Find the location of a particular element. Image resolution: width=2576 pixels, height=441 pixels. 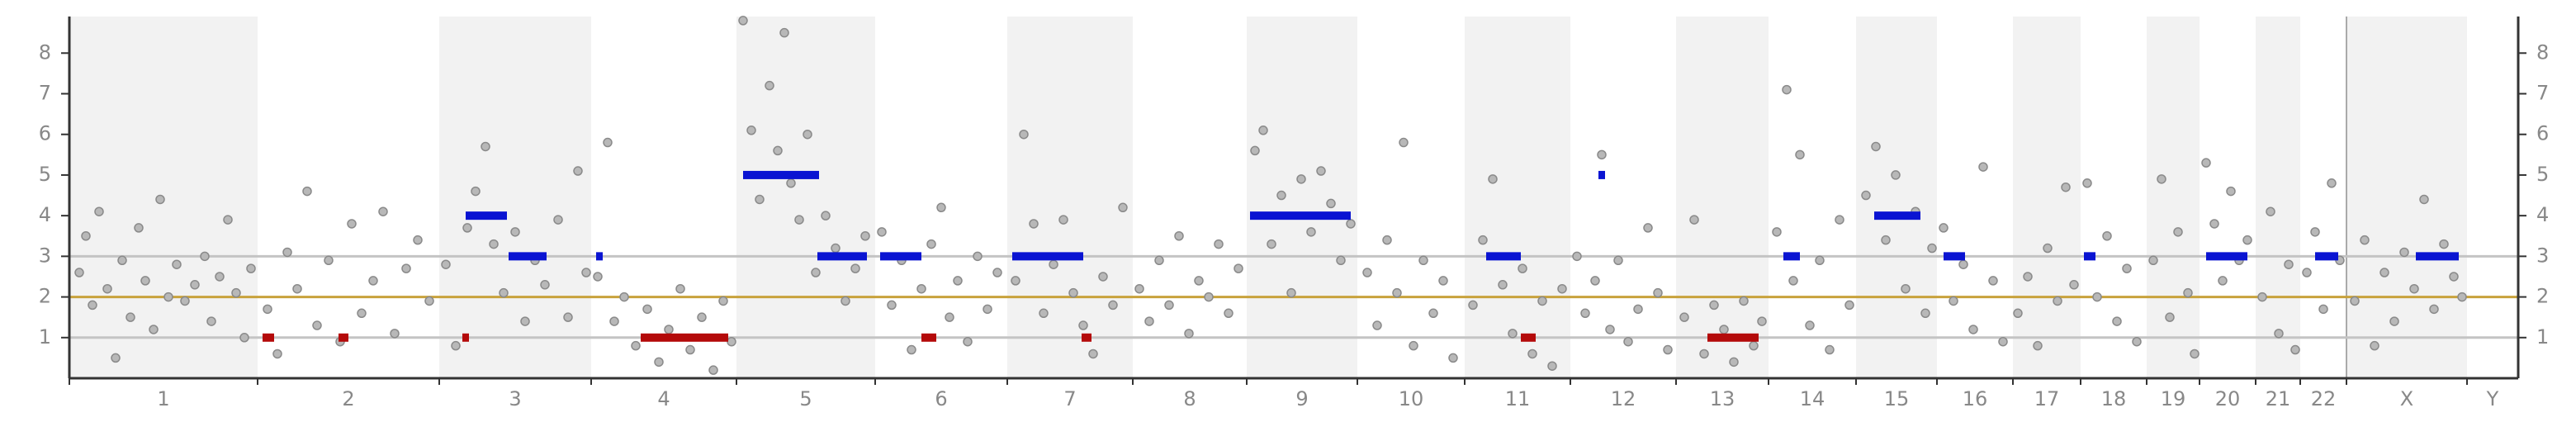

y-tick-label-right: 1 is located at coordinates (2542, 337).